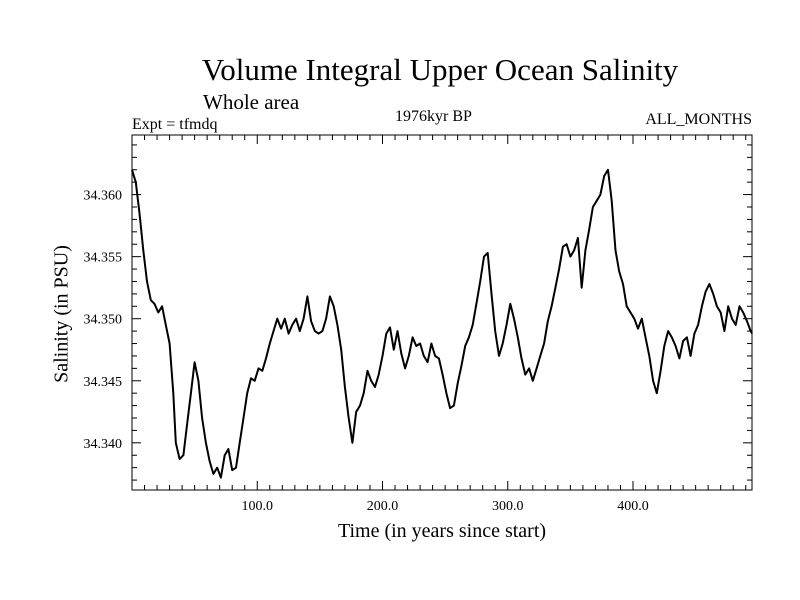  What do you see at coordinates (251, 102) in the screenshot?
I see `chart-subtitle: Whole area` at bounding box center [251, 102].